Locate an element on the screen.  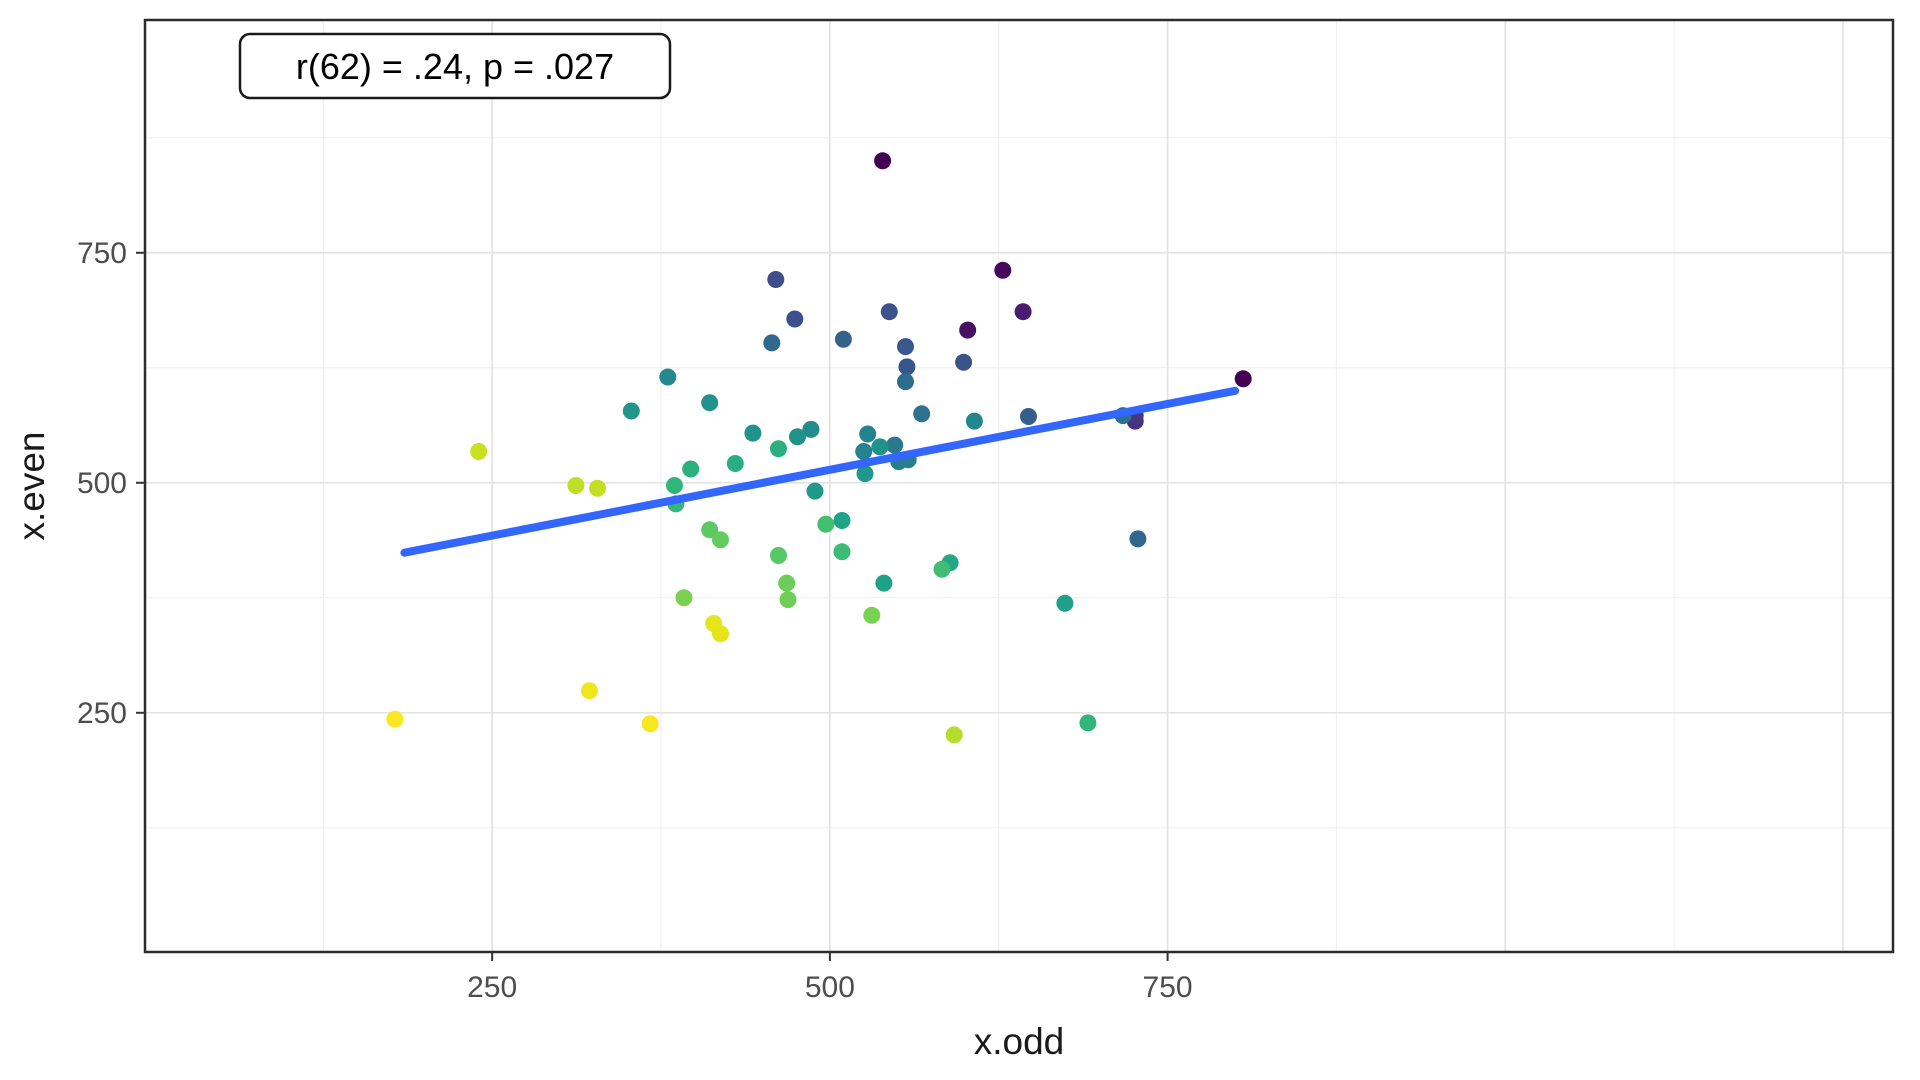
x-axis-title: x.odd is located at coordinates (1019, 1041).